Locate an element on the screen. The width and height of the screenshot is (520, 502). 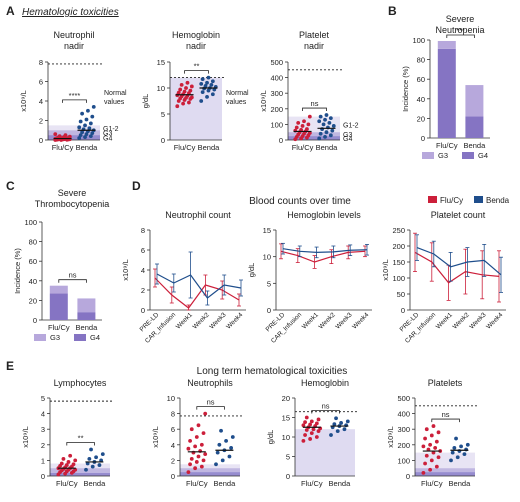
E4-xlabel-0: Flu/Cy is located at coordinates (432, 483).